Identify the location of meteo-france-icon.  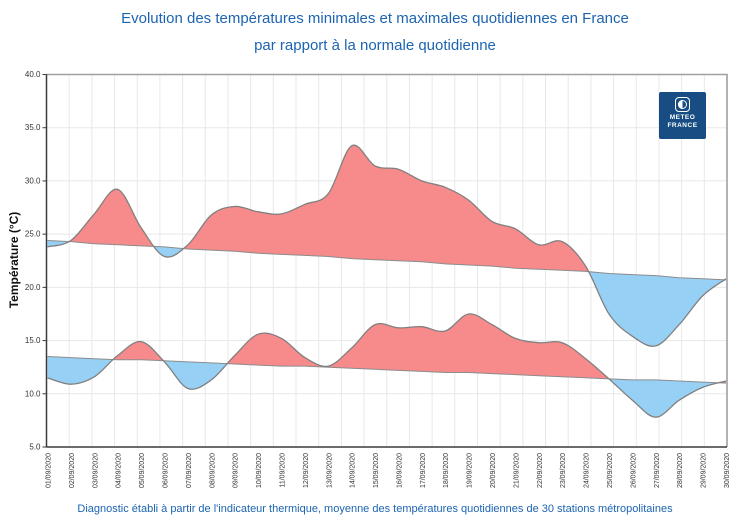
(682, 104).